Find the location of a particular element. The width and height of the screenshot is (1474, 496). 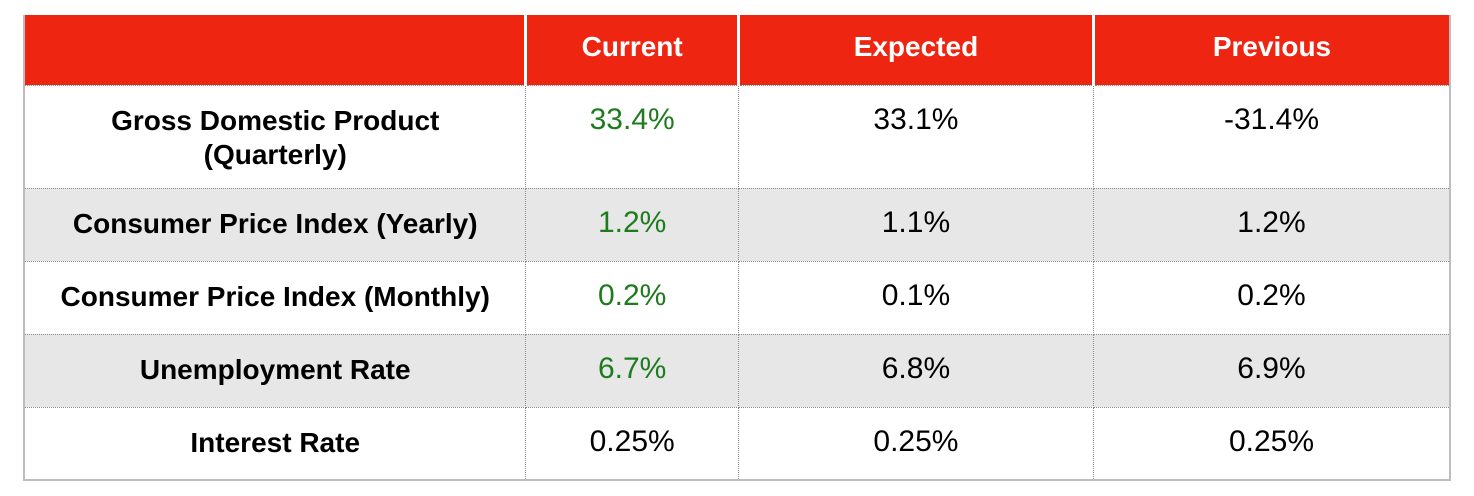

header-cell-previous: Previous is located at coordinates (1270, 50).